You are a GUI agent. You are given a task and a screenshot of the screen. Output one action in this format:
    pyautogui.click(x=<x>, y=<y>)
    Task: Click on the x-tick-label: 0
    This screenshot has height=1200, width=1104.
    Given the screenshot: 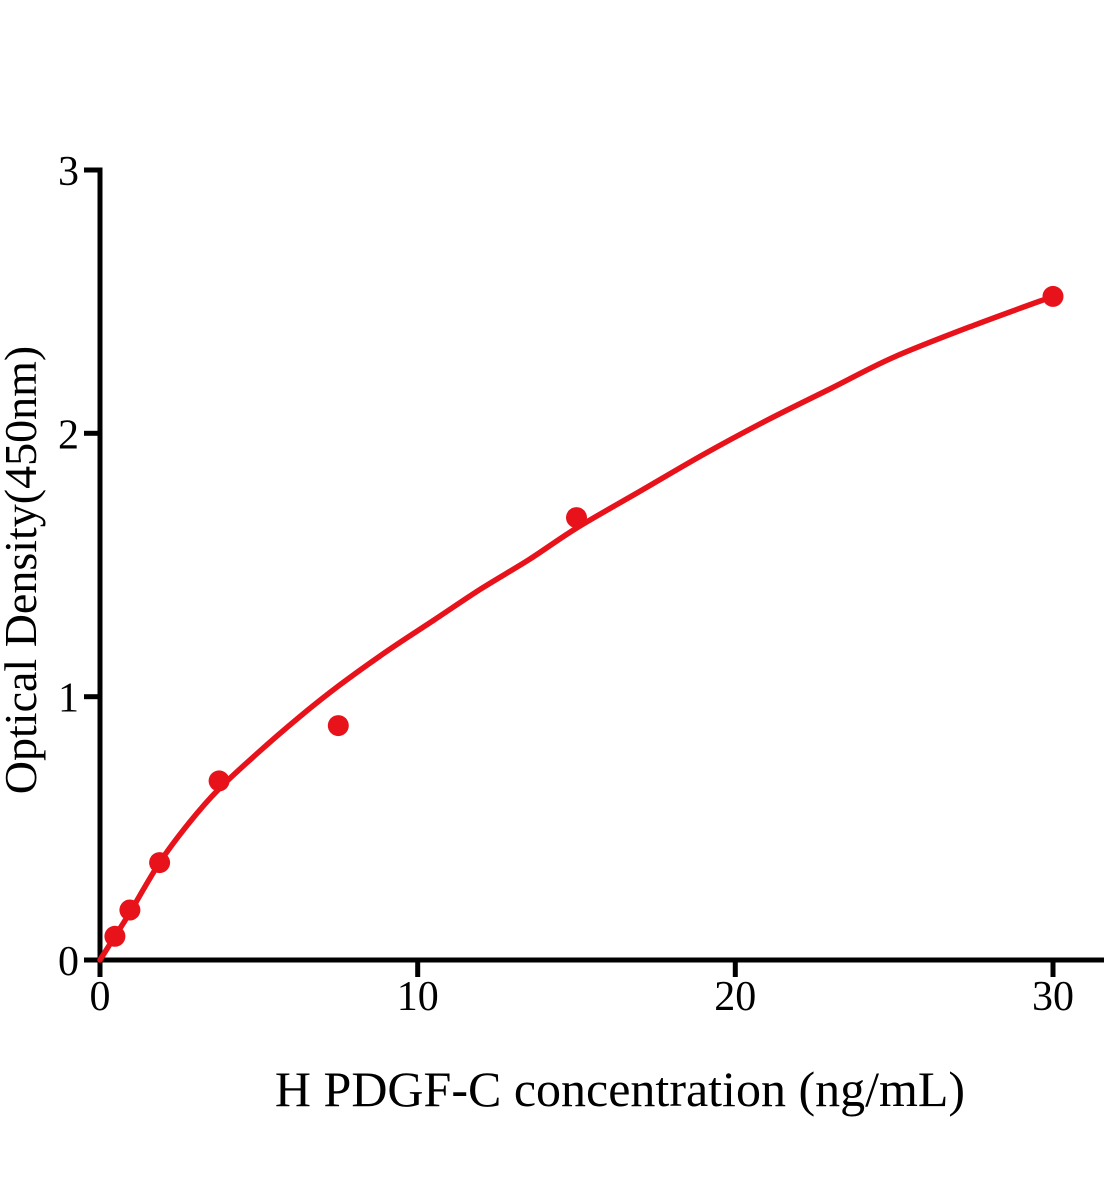 What is the action you would take?
    pyautogui.click(x=100, y=997)
    